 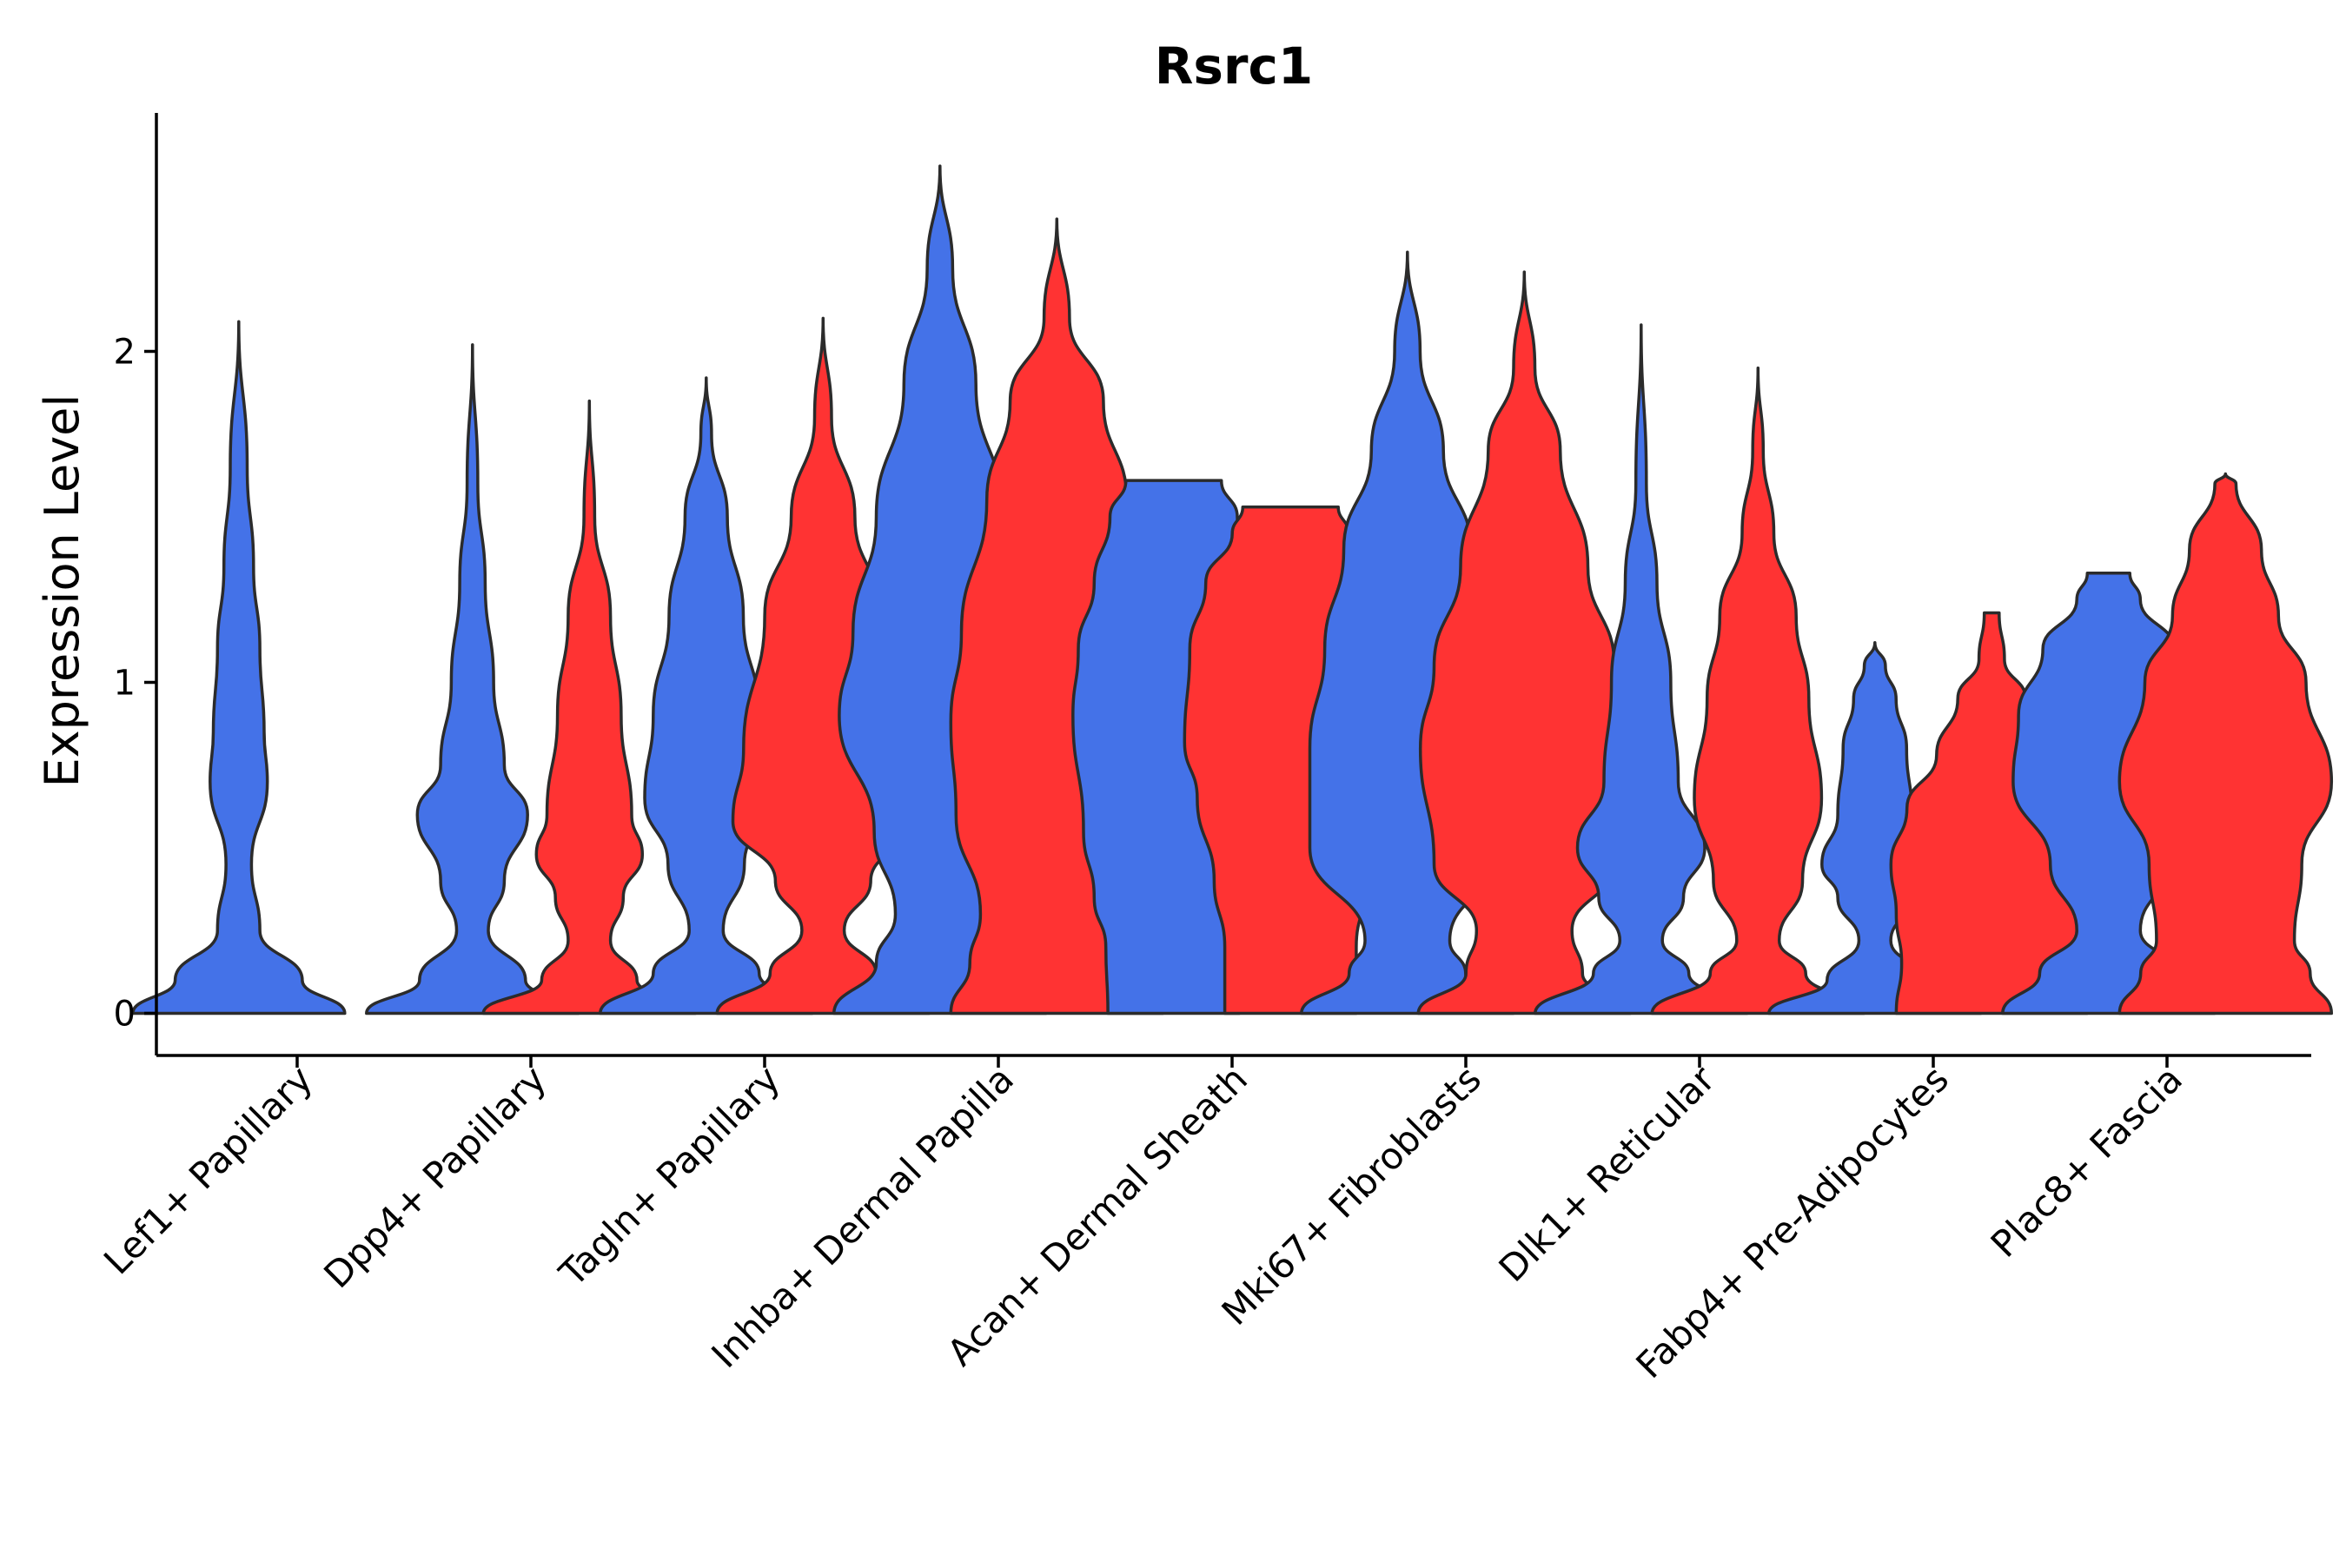 I want to click on x-tick-label-tagln-papillary: Tagln+ Papillary, so click(x=670, y=1175).